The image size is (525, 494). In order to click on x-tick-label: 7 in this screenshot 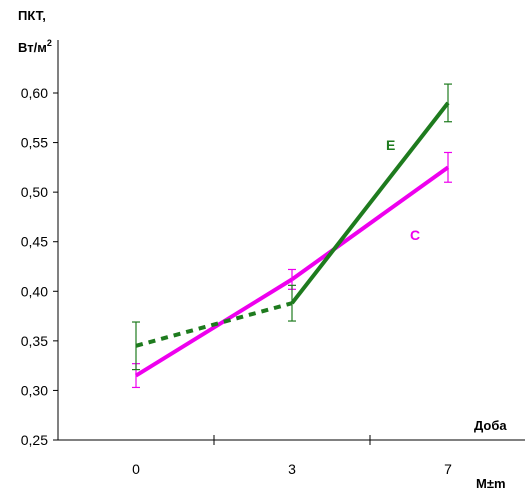, I will do `click(448, 469)`.